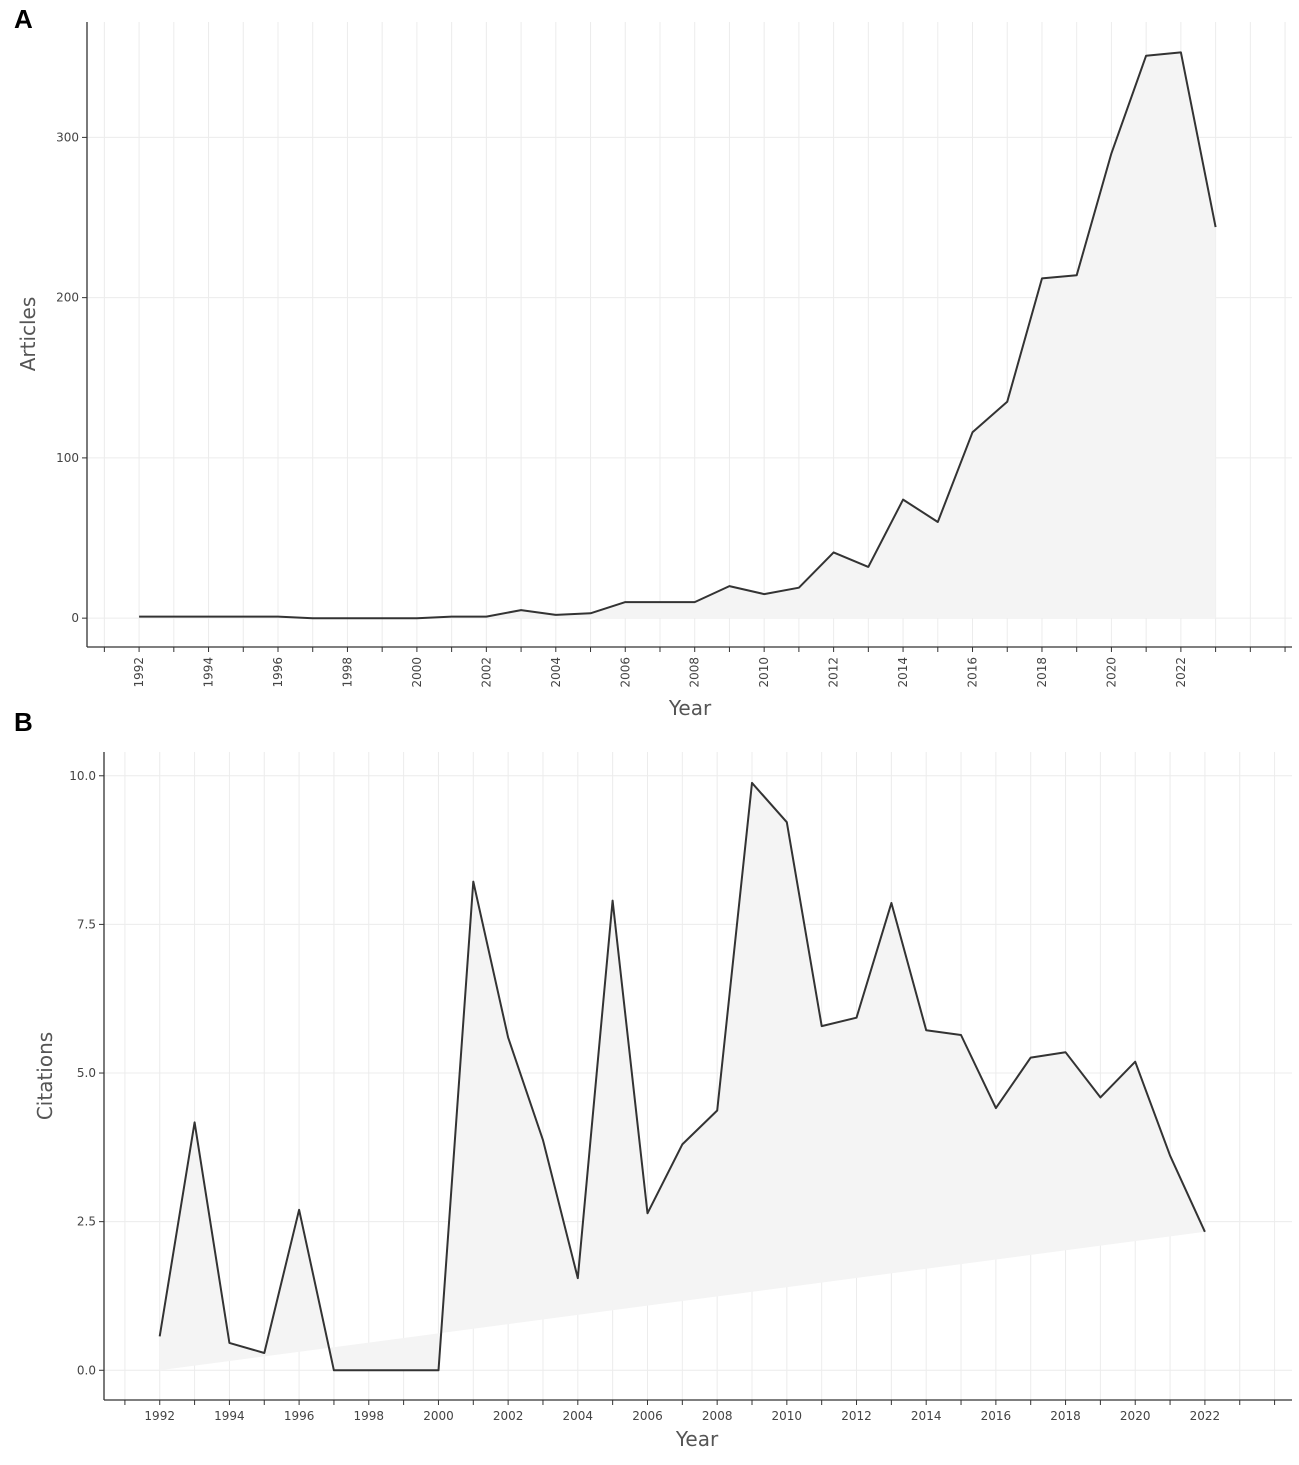 Image resolution: width=1299 pixels, height=1465 pixels. I want to click on y-axis-title-b: Citations, so click(45, 1076).